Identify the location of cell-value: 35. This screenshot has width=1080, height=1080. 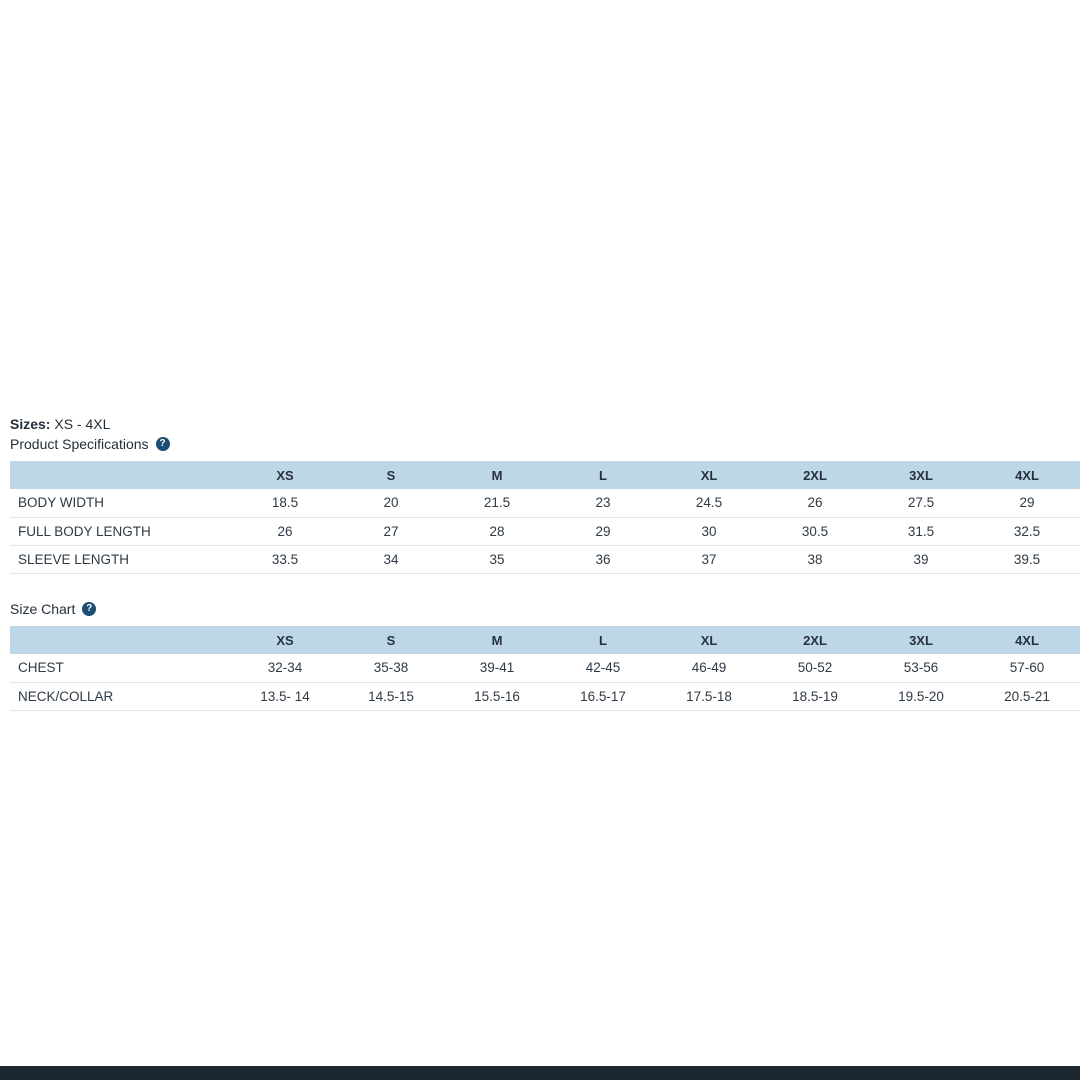
(497, 559).